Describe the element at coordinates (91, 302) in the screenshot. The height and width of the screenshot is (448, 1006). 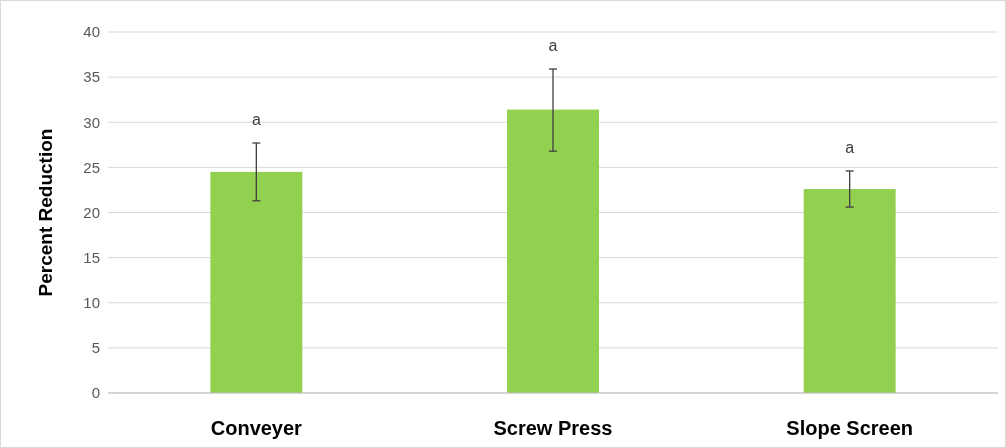
I see `y-tick-label: 10` at that location.